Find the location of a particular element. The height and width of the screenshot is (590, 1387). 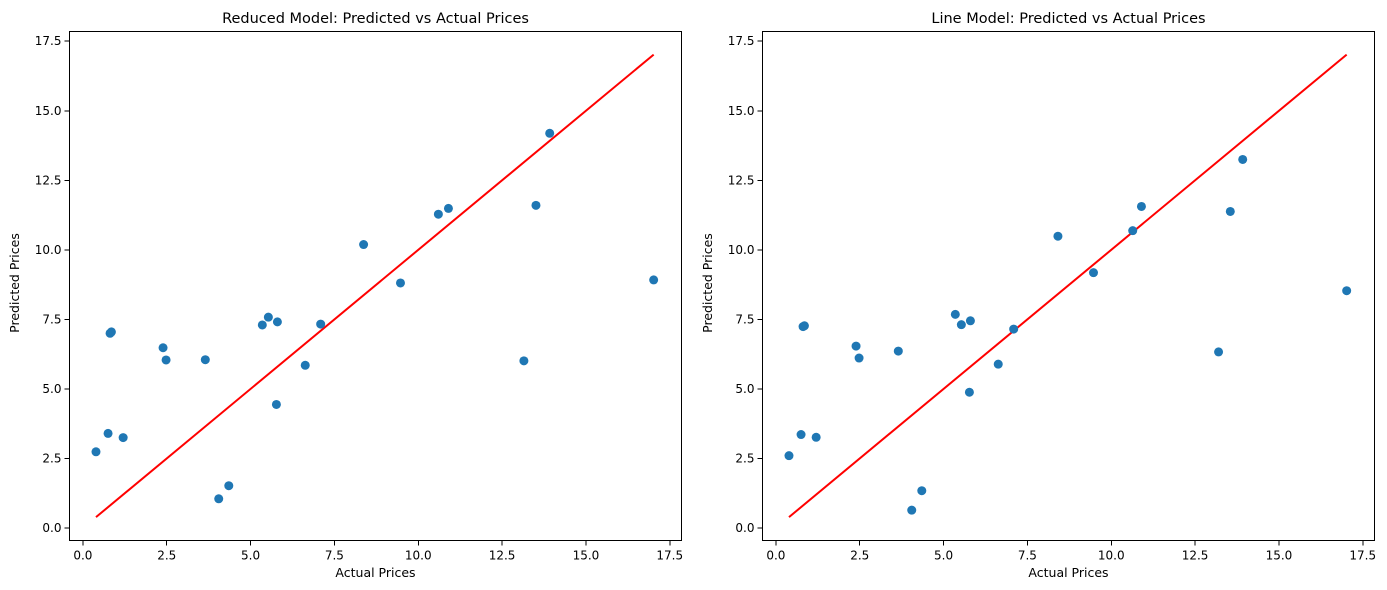

chart-title: Line Model: Predicted vs Actual Prices is located at coordinates (1068, 19).